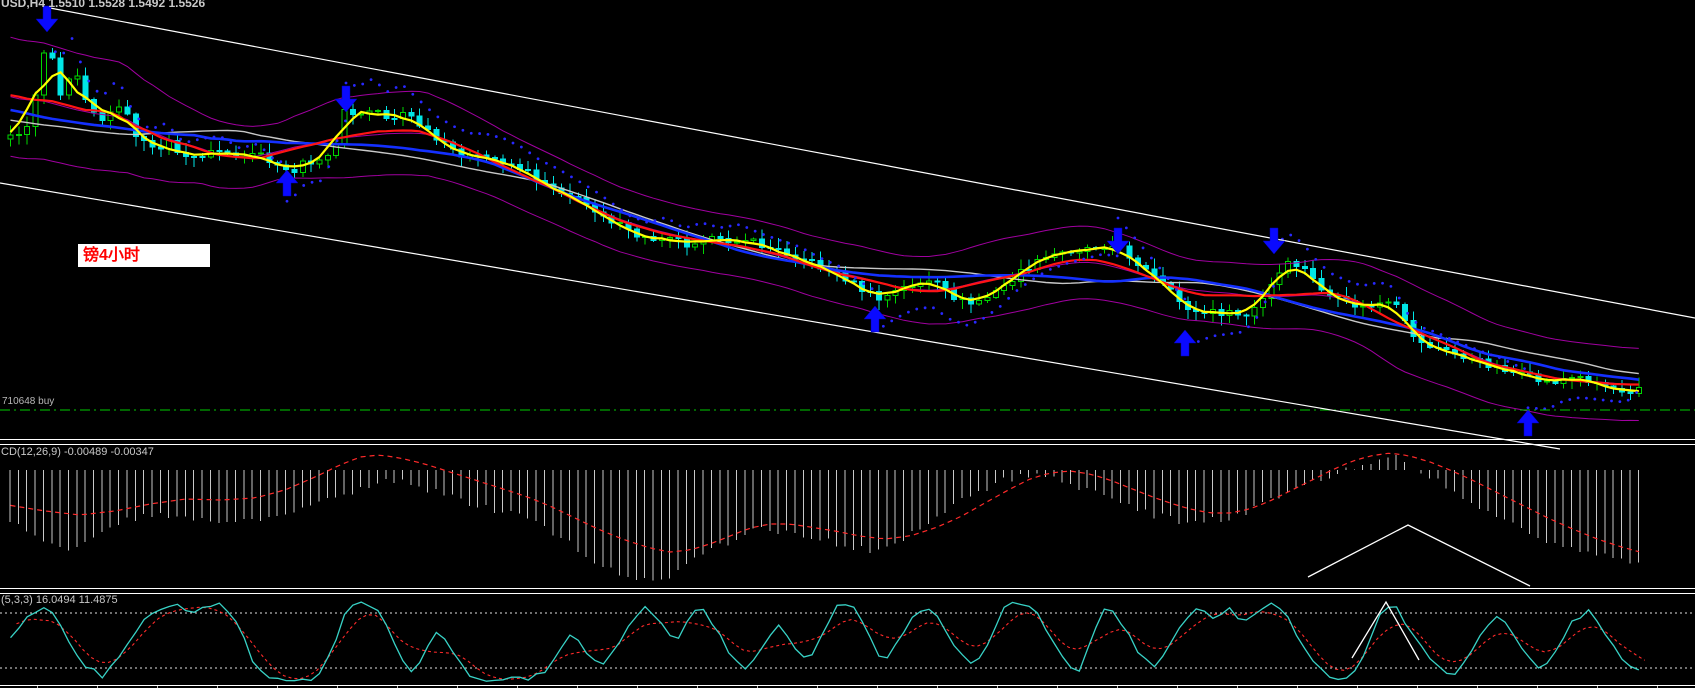  What do you see at coordinates (28, 401) in the screenshot?
I see `order-line-label: 710648 buy` at bounding box center [28, 401].